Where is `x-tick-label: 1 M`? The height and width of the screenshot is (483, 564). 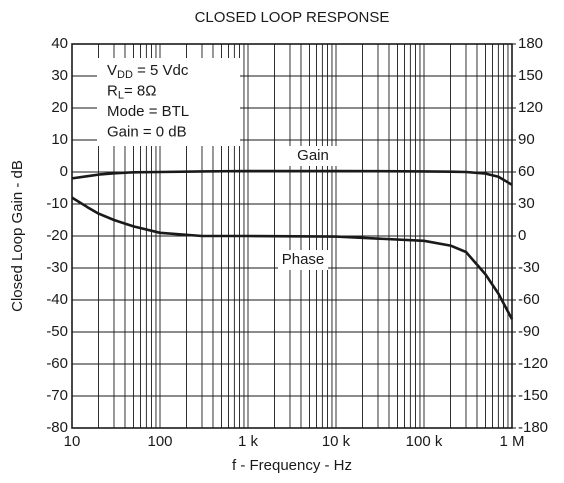
x-tick-label: 1 M is located at coordinates (511, 441).